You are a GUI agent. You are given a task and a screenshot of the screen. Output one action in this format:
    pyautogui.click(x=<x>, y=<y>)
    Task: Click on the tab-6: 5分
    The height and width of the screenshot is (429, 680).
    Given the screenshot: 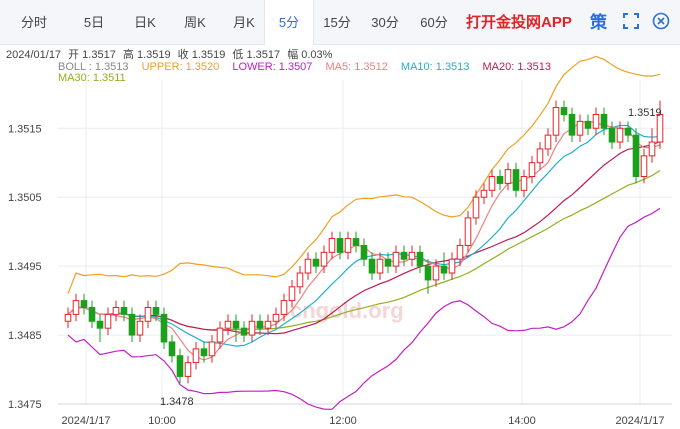 What is the action you would take?
    pyautogui.click(x=289, y=22)
    